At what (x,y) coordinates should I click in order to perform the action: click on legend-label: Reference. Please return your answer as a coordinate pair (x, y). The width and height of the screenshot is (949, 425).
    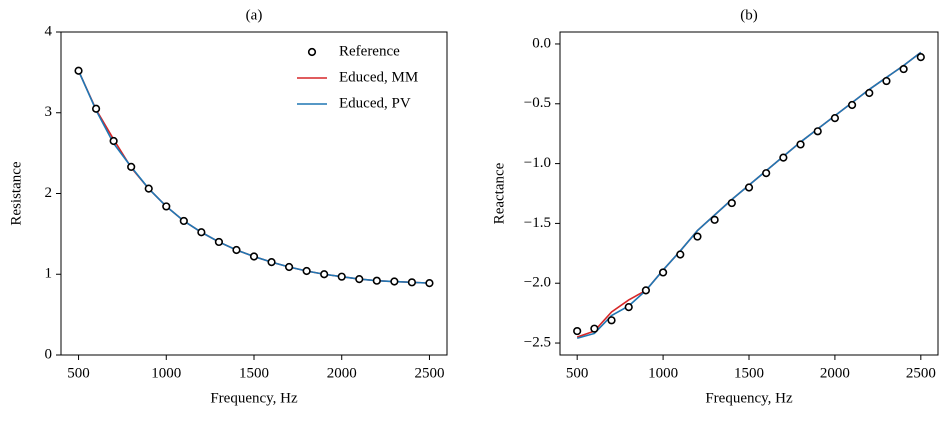
    Looking at the image, I should click on (369, 51).